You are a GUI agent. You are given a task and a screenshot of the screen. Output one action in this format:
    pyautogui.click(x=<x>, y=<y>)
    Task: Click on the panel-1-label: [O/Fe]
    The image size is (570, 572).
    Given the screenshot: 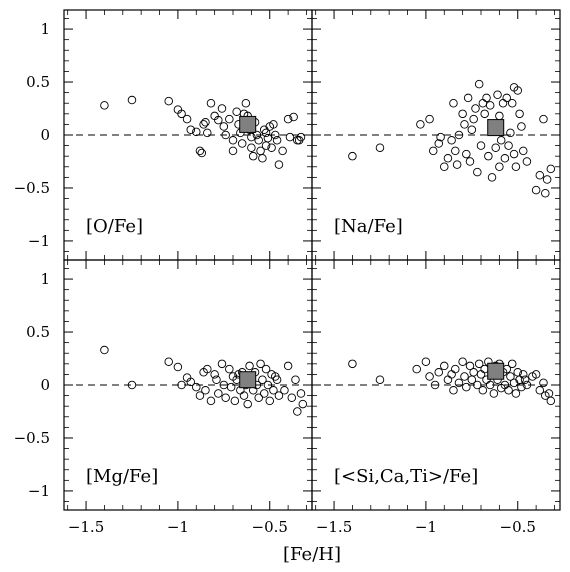 What is the action you would take?
    pyautogui.click(x=114, y=226)
    